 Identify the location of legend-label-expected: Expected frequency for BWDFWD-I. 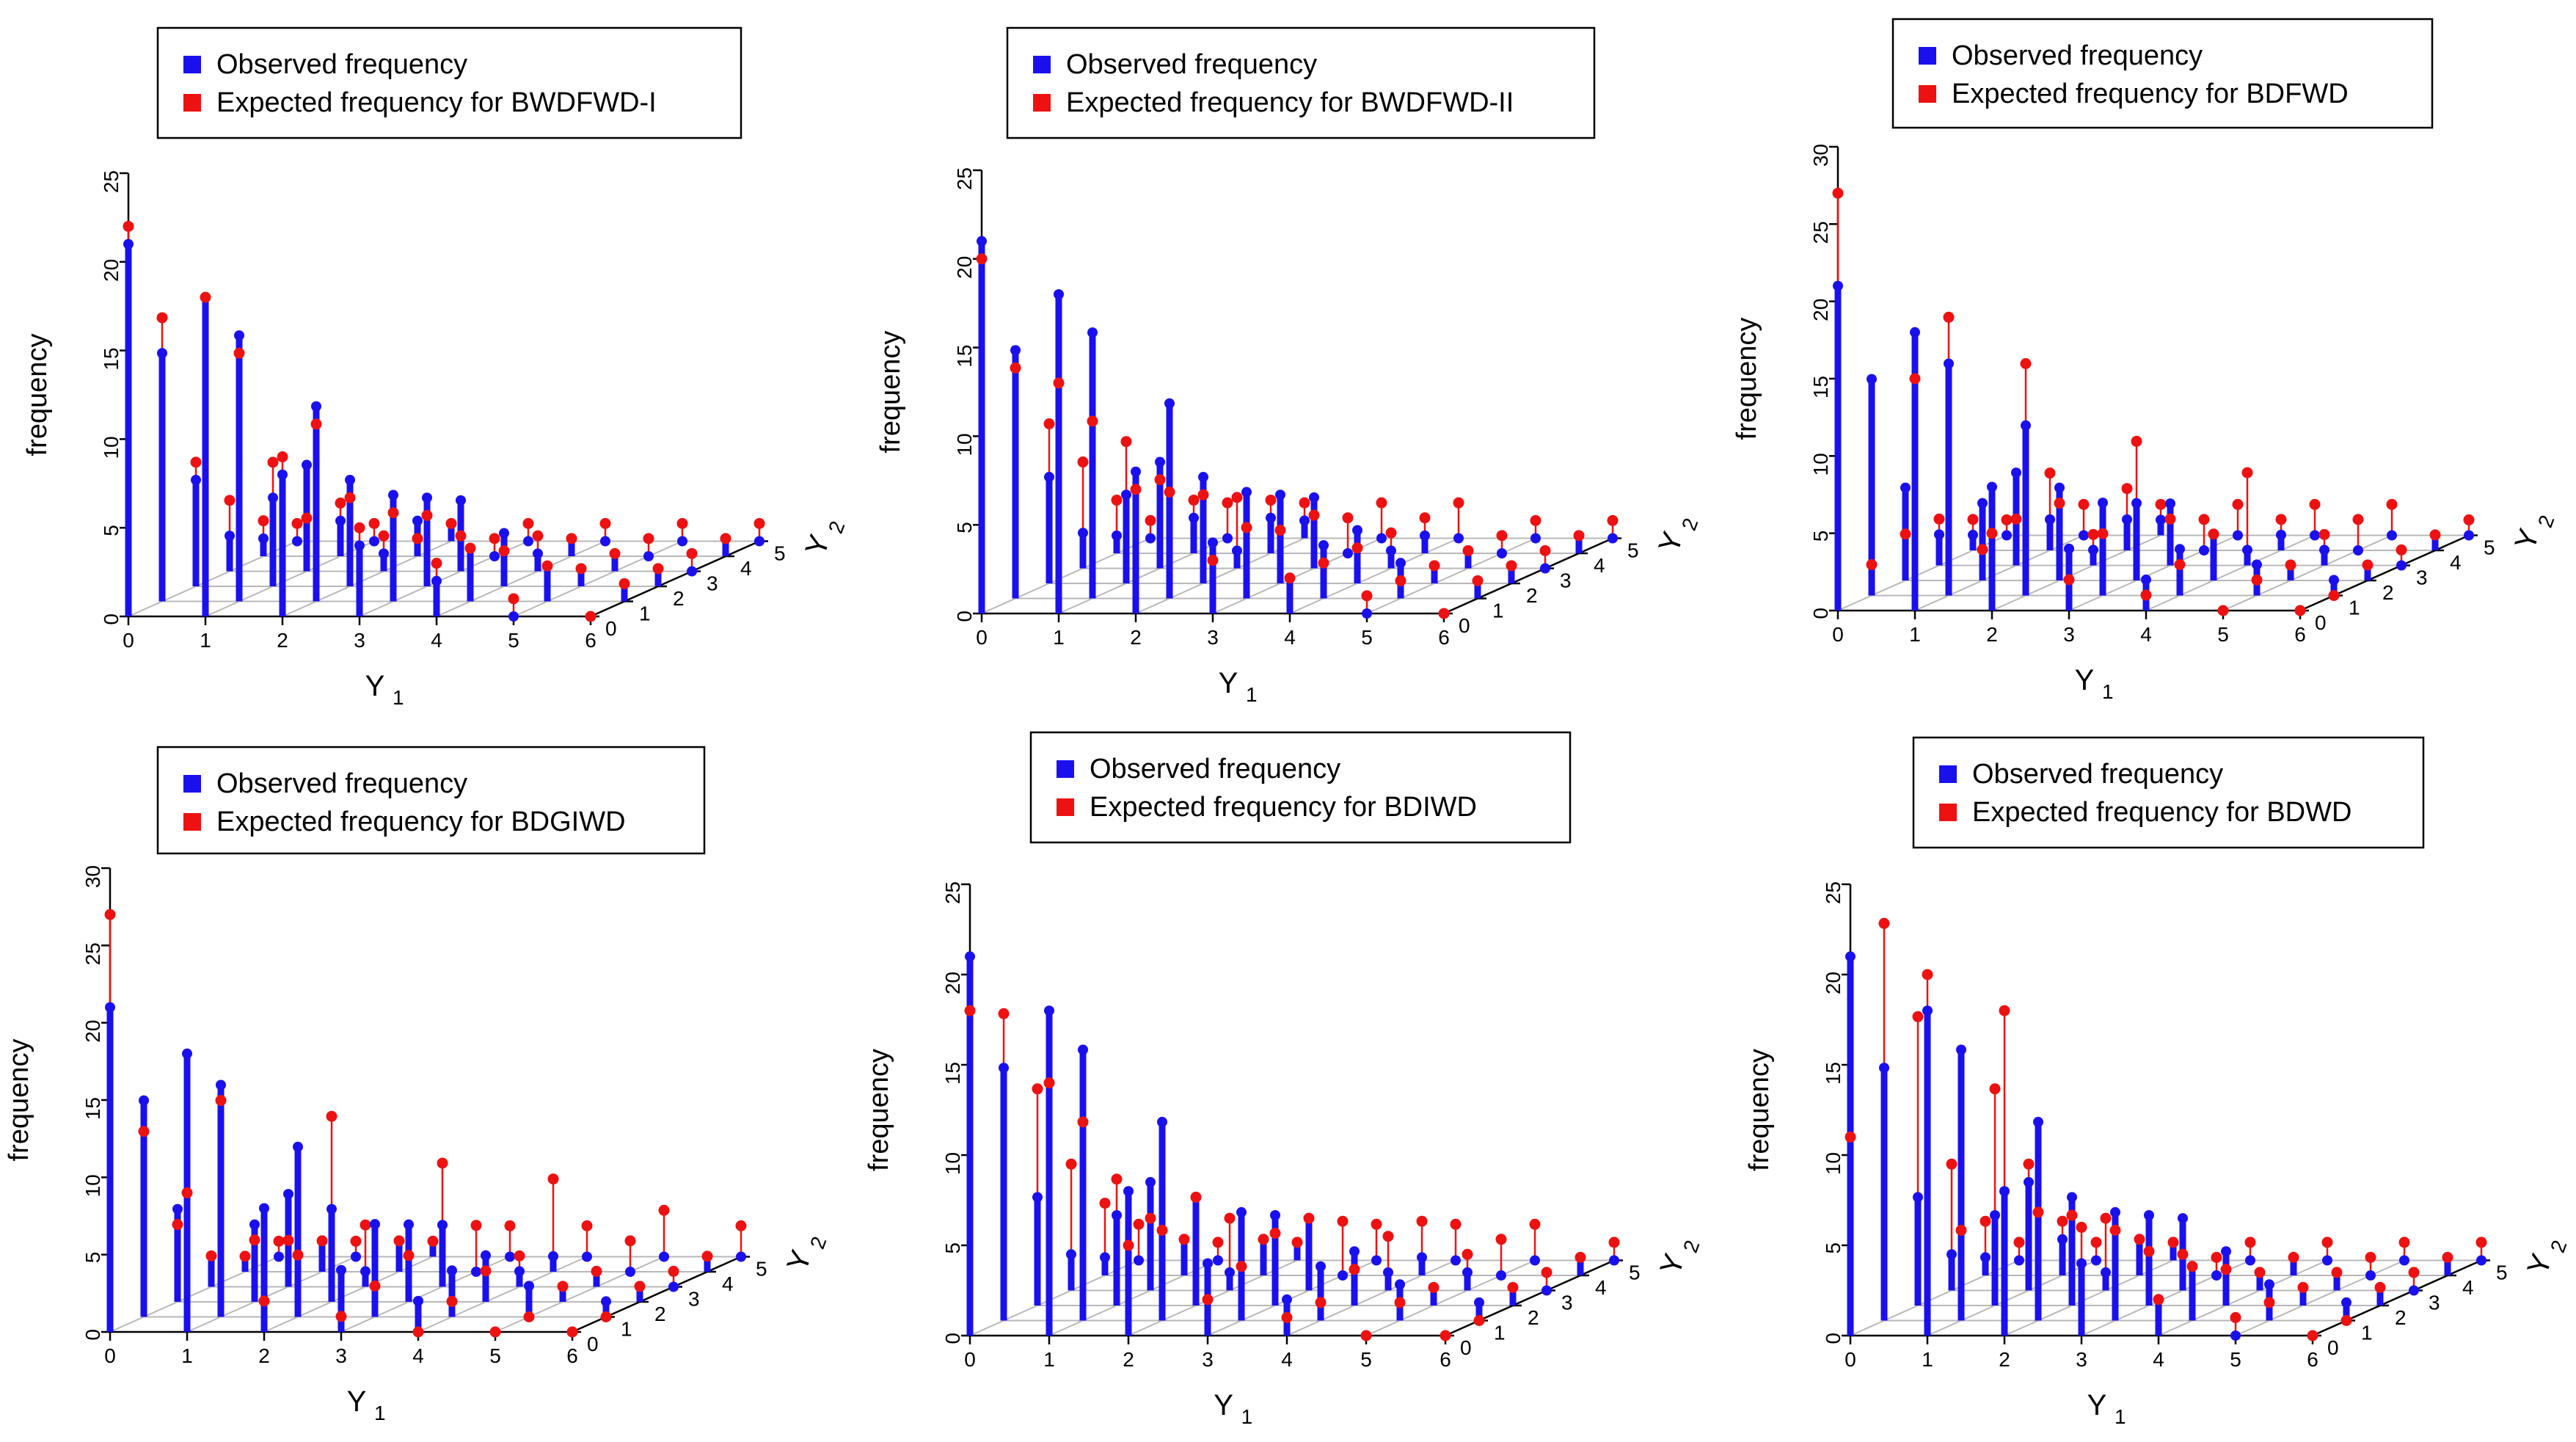
(436, 102).